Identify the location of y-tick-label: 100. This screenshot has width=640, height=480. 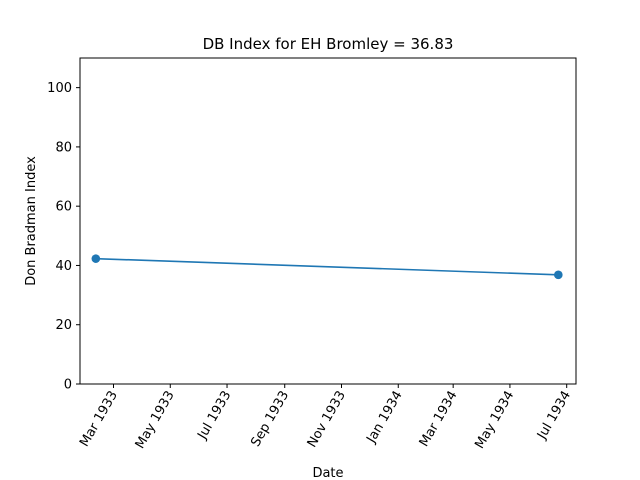
(59, 88).